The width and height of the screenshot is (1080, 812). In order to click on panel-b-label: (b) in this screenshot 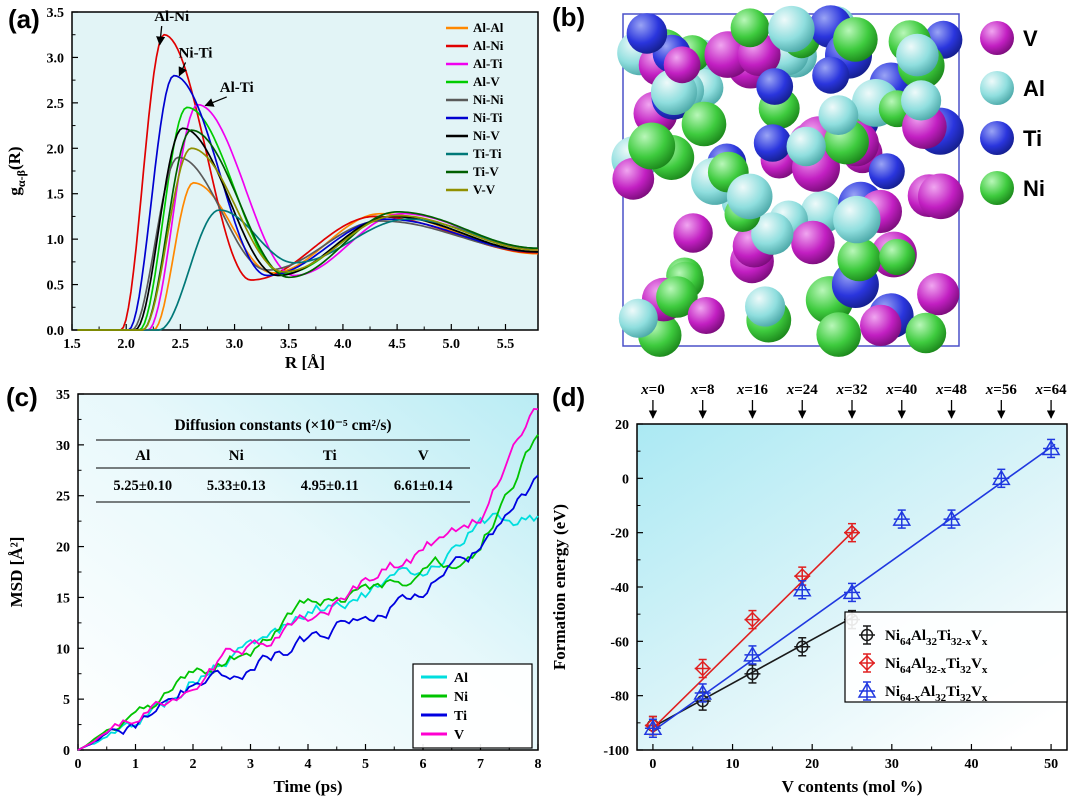, I will do `click(569, 17)`.